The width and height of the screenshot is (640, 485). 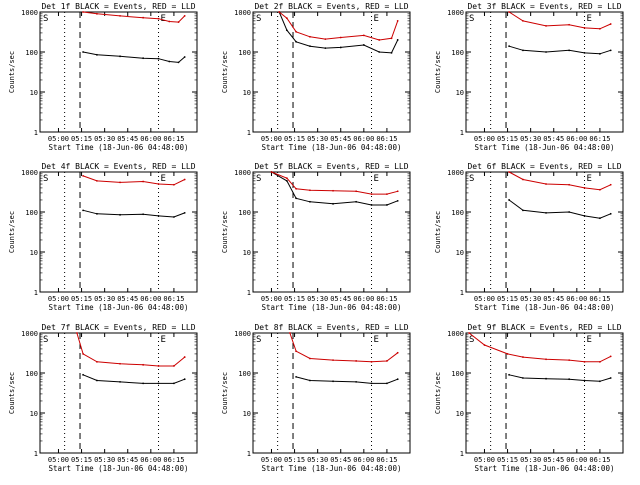 I want to click on chart-title: Det 8f BLACK = Events, RED = LLD, so click(x=331, y=327).